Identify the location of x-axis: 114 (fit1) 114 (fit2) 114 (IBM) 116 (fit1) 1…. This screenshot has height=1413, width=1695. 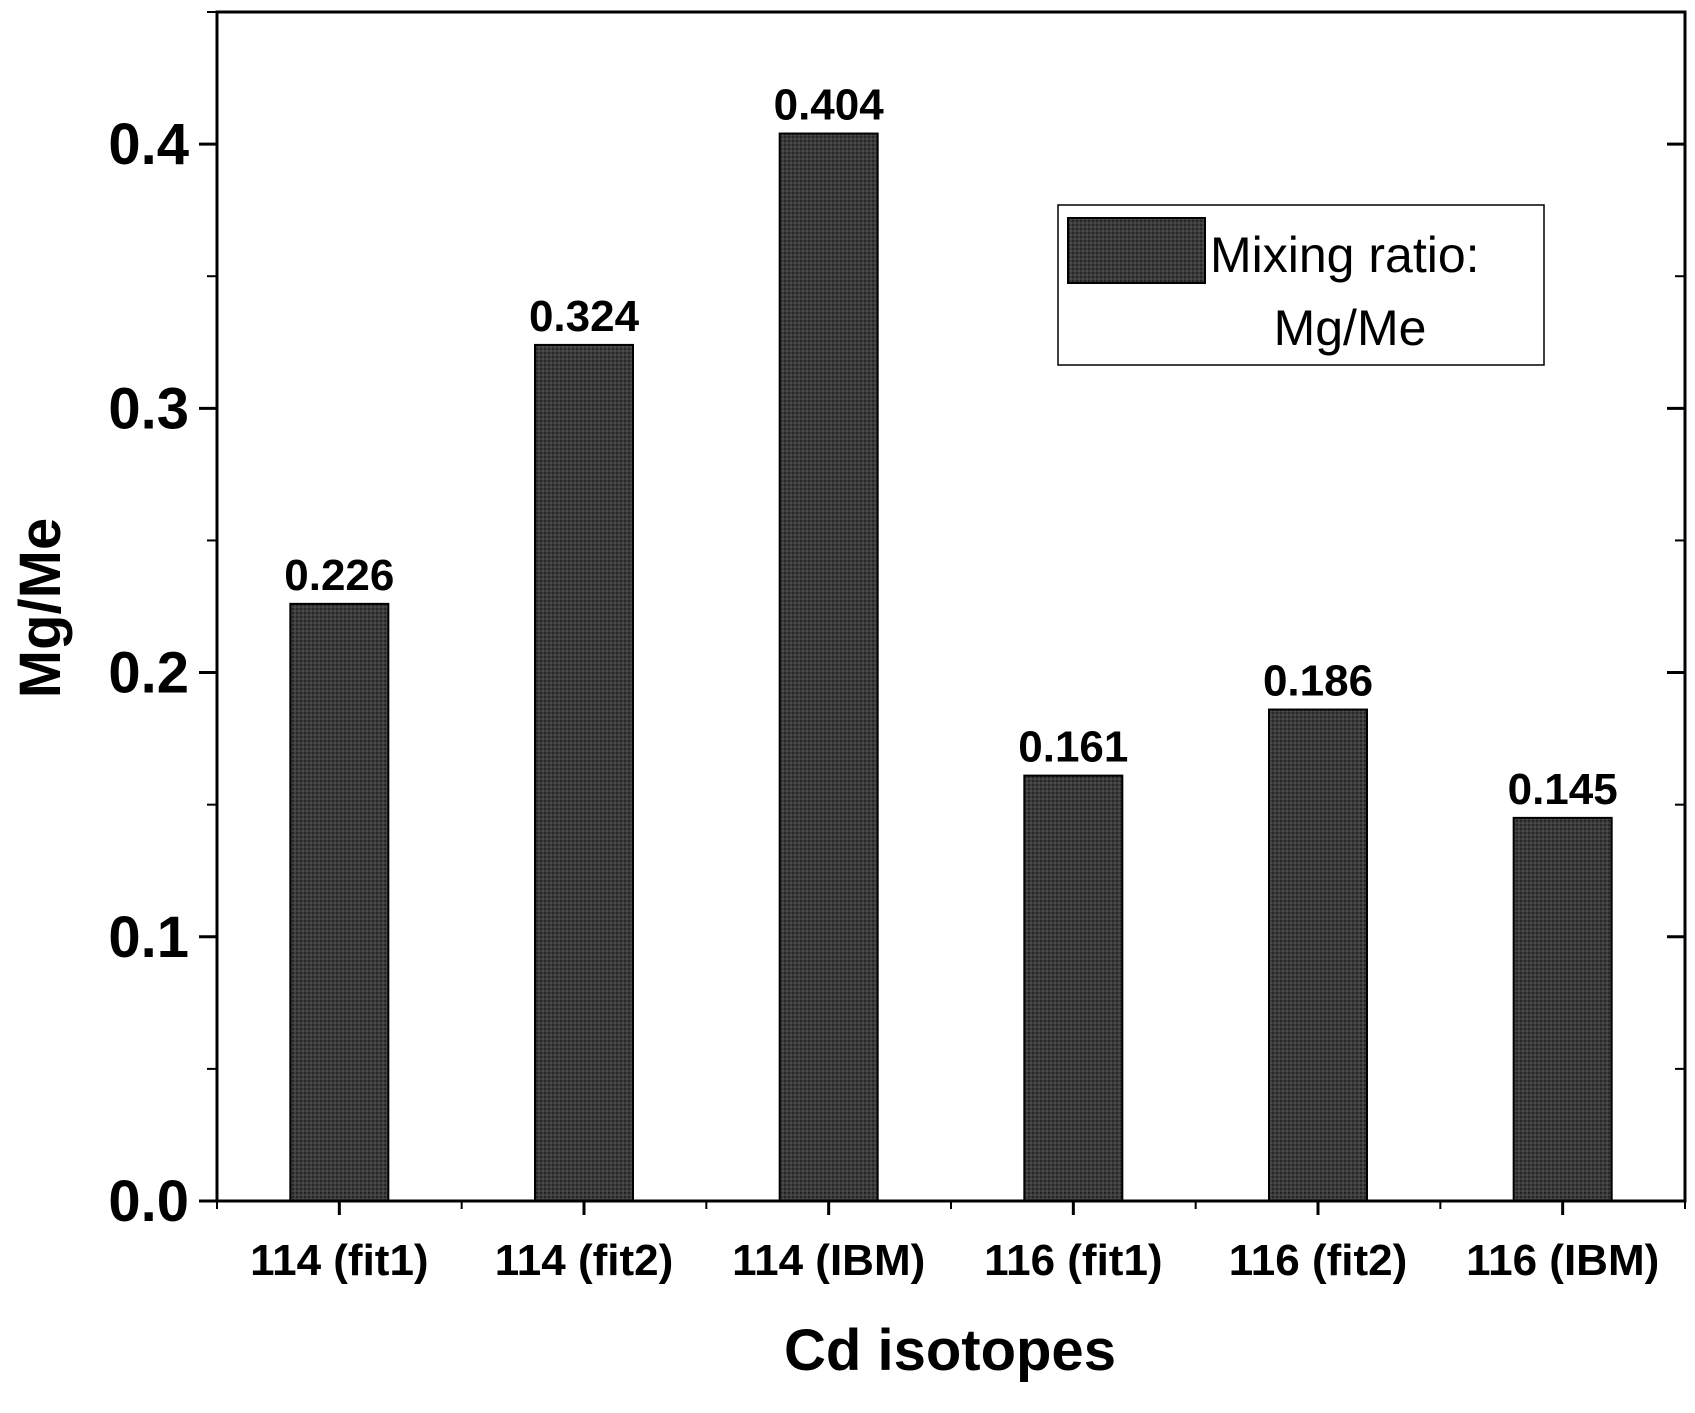
(951, 1243).